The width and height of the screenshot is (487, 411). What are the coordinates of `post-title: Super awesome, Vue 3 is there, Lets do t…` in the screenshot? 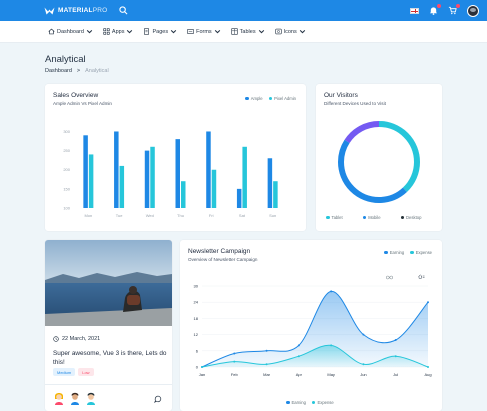 It's located at (110, 358).